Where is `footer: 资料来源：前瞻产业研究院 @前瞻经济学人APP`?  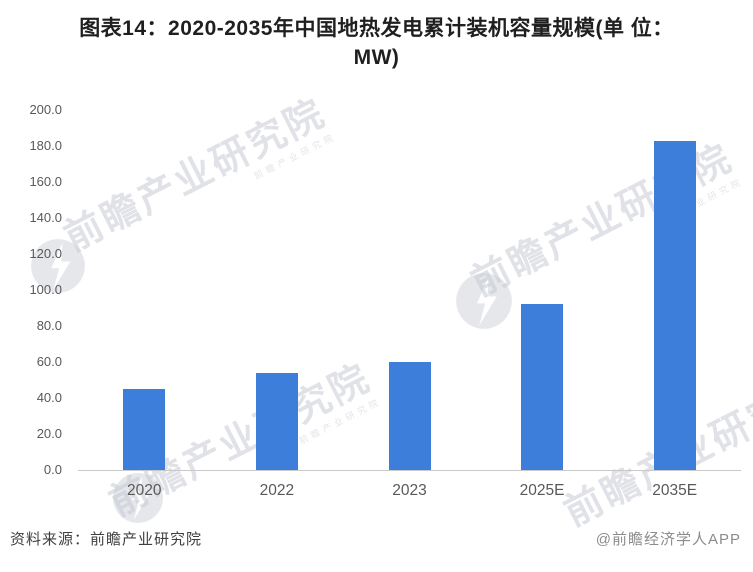
footer: 资料来源：前瞻产业研究院 @前瞻经济学人APP is located at coordinates (375, 538).